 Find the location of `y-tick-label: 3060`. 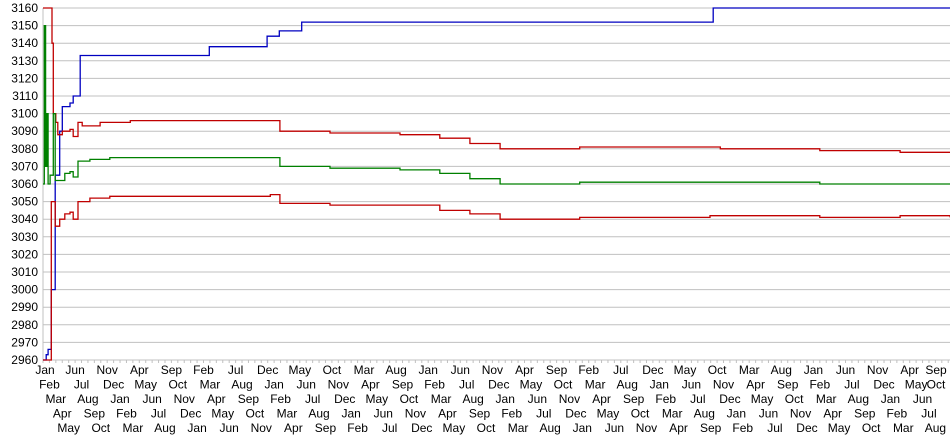

y-tick-label: 3060 is located at coordinates (24, 184).